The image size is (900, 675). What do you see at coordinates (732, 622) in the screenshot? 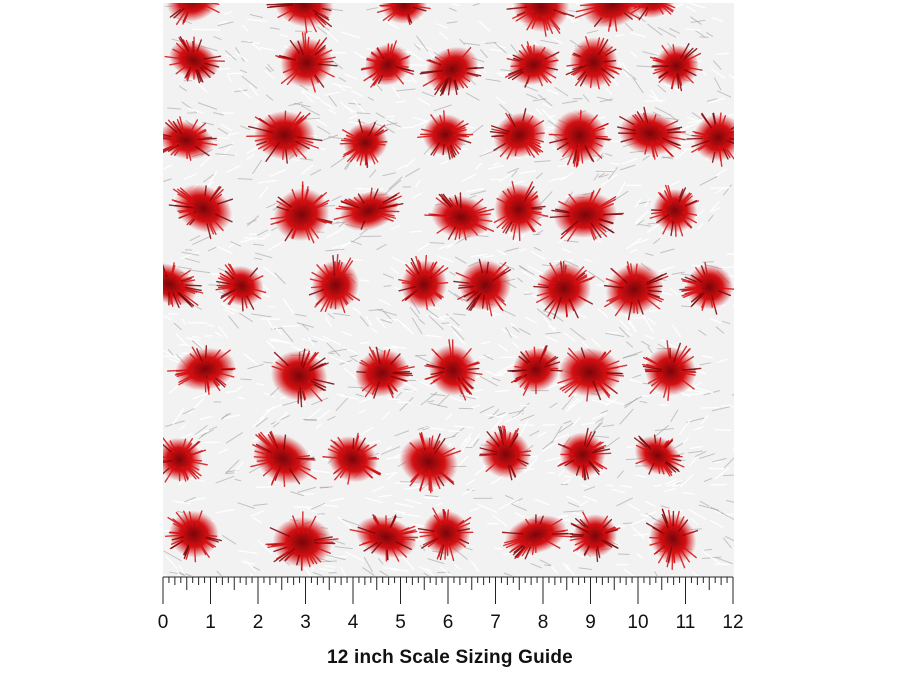
I see `ruler-label: 12` at bounding box center [732, 622].